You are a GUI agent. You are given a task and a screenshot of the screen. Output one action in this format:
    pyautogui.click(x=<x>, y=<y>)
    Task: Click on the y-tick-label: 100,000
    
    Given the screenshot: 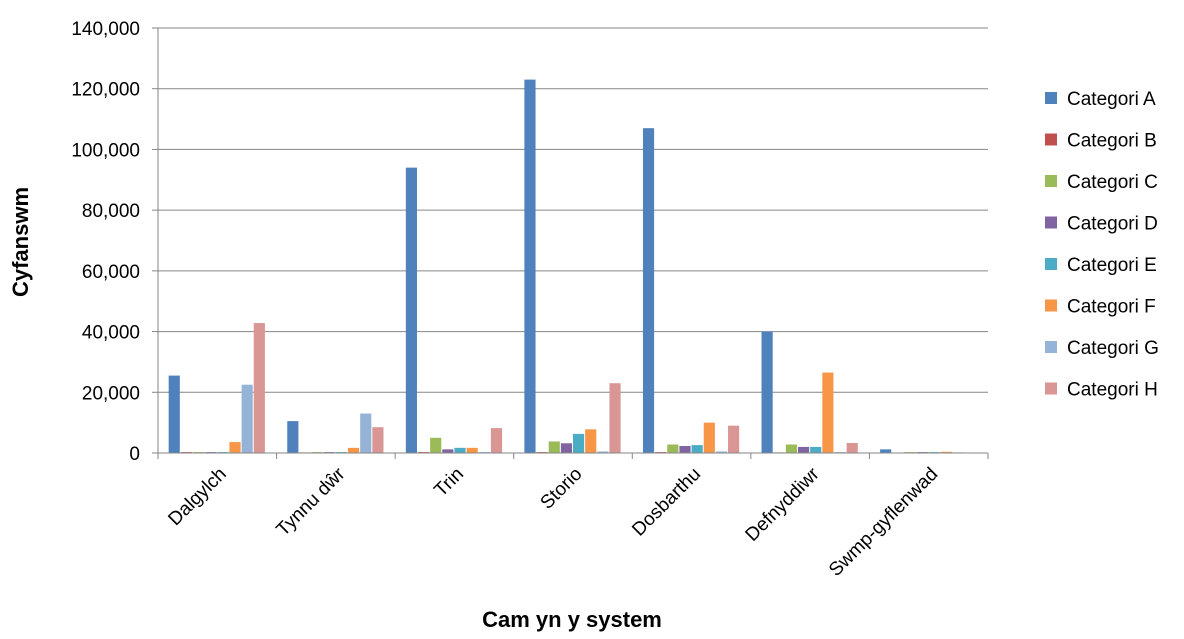 What is the action you would take?
    pyautogui.click(x=105, y=150)
    